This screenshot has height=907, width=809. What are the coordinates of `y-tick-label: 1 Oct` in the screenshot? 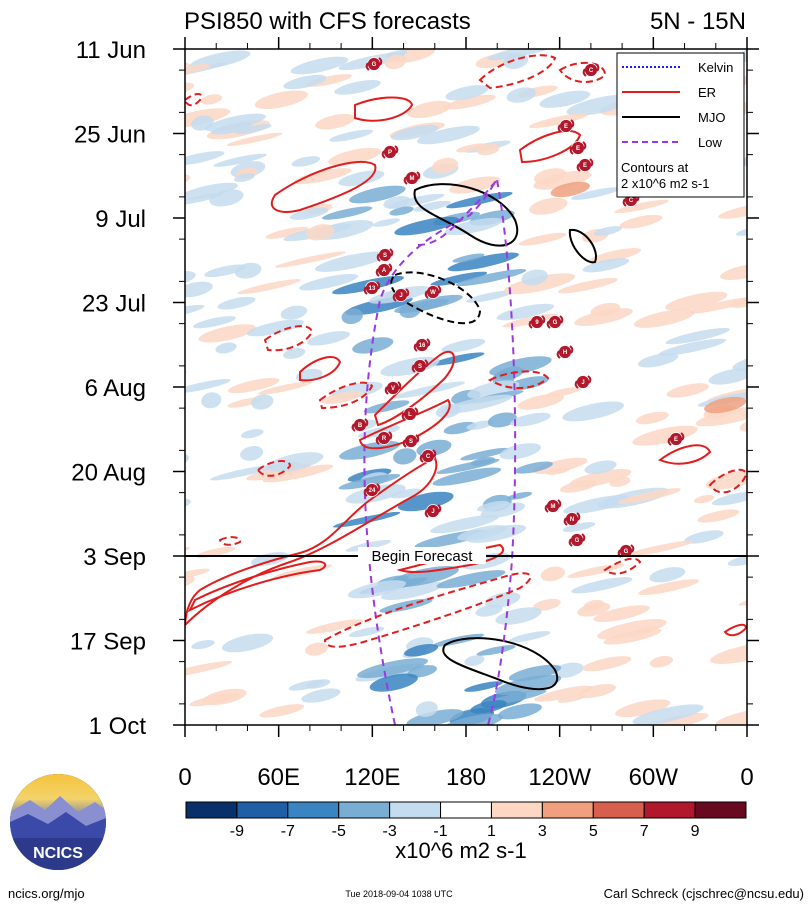 It's located at (118, 726).